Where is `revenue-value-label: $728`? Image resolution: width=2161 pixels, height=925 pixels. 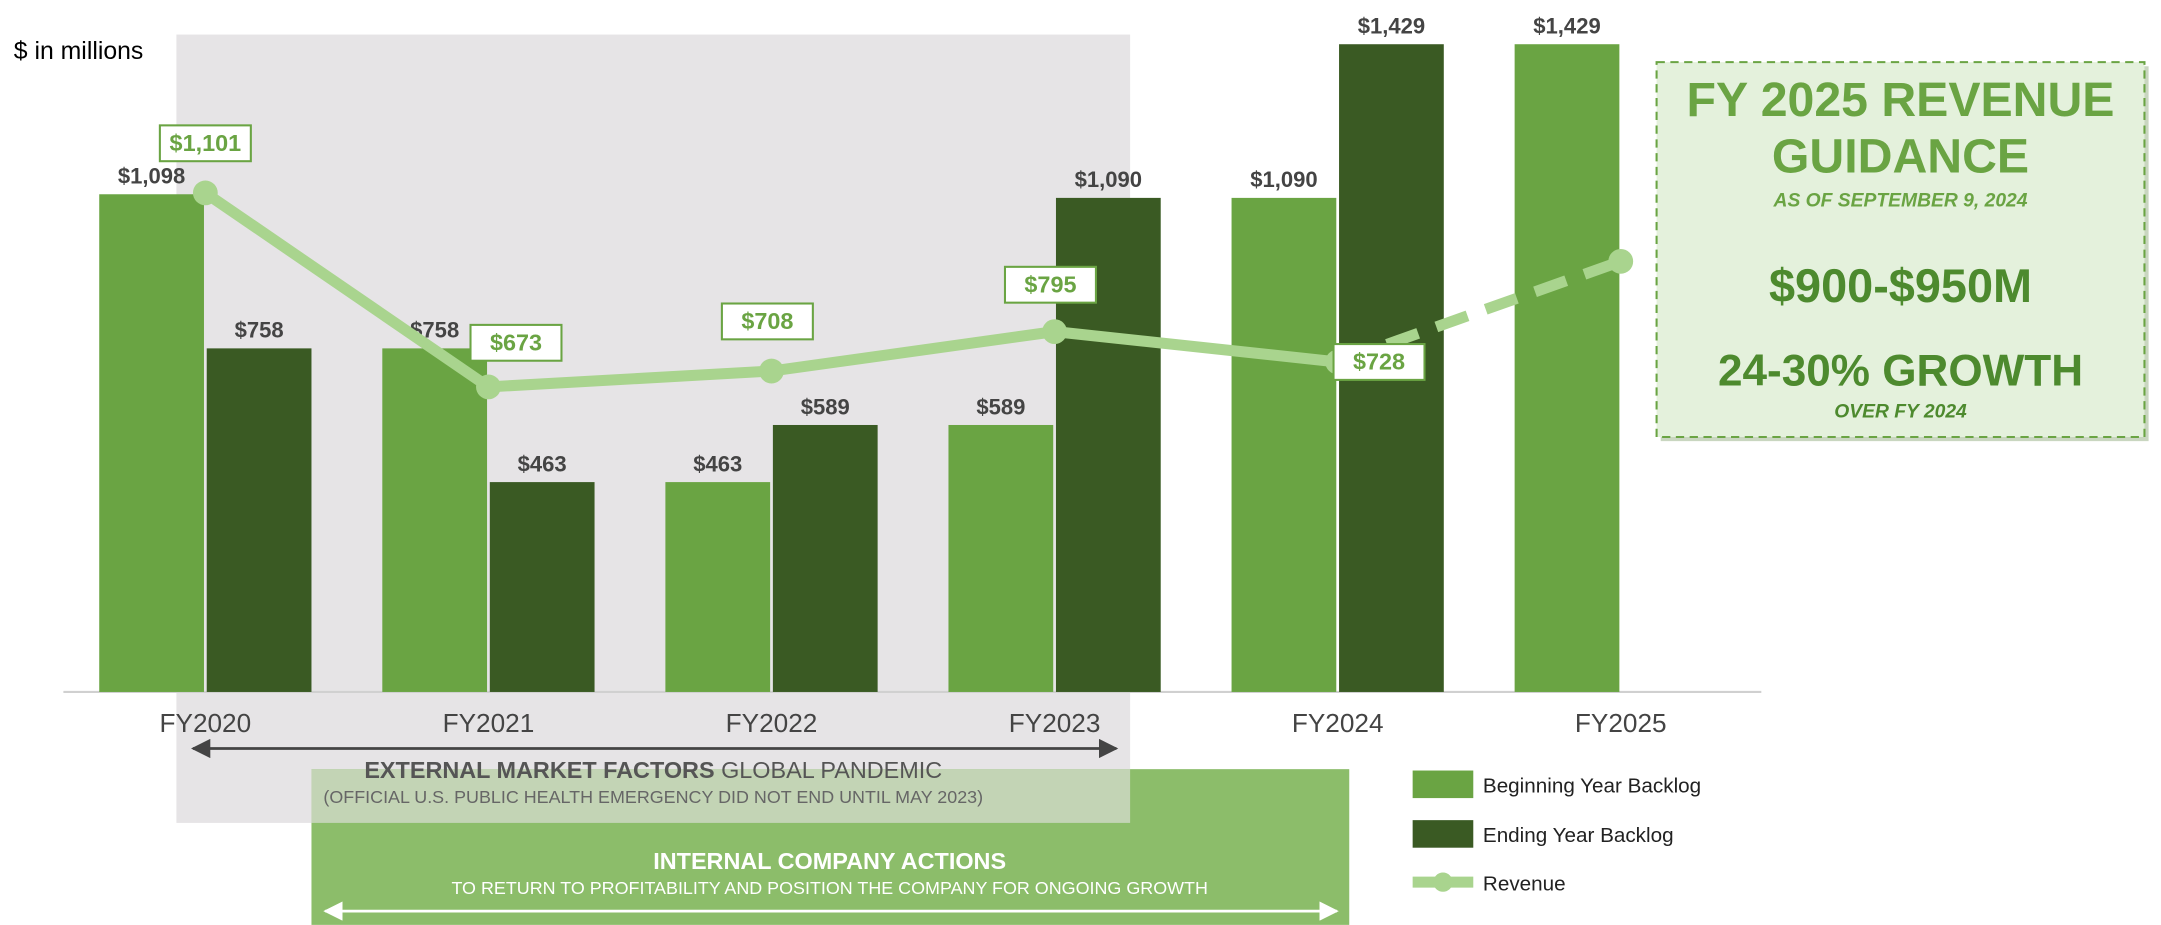
revenue-value-label: $728 is located at coordinates (1379, 362).